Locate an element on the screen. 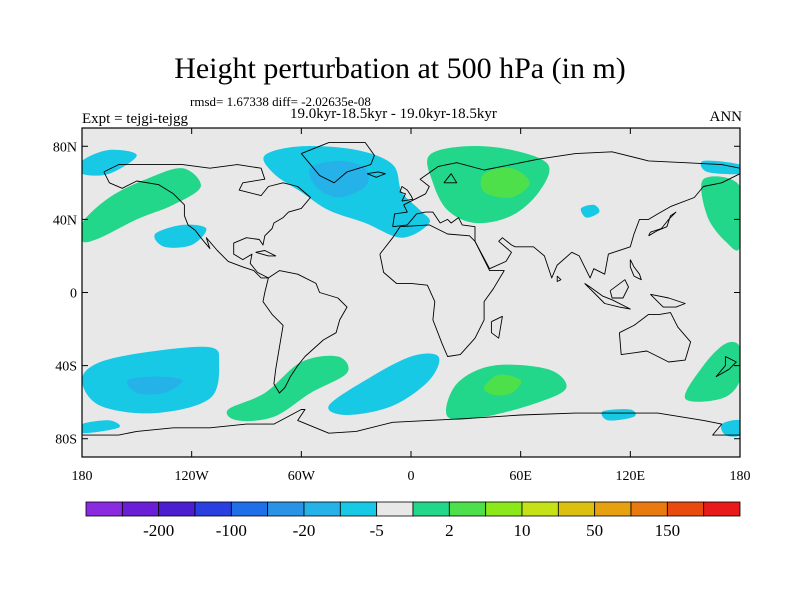 This screenshot has height=600, width=800. season-label: ANN is located at coordinates (726, 117).